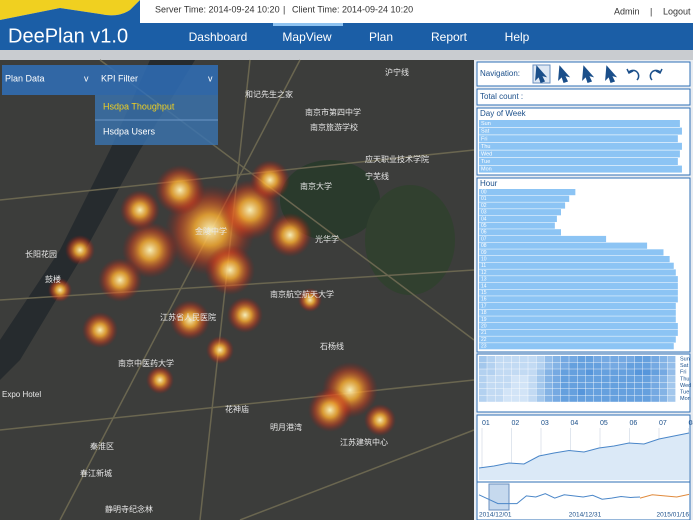 The image size is (693, 520). Describe the element at coordinates (381, 37) in the screenshot. I see `nav-item: Plan` at that location.